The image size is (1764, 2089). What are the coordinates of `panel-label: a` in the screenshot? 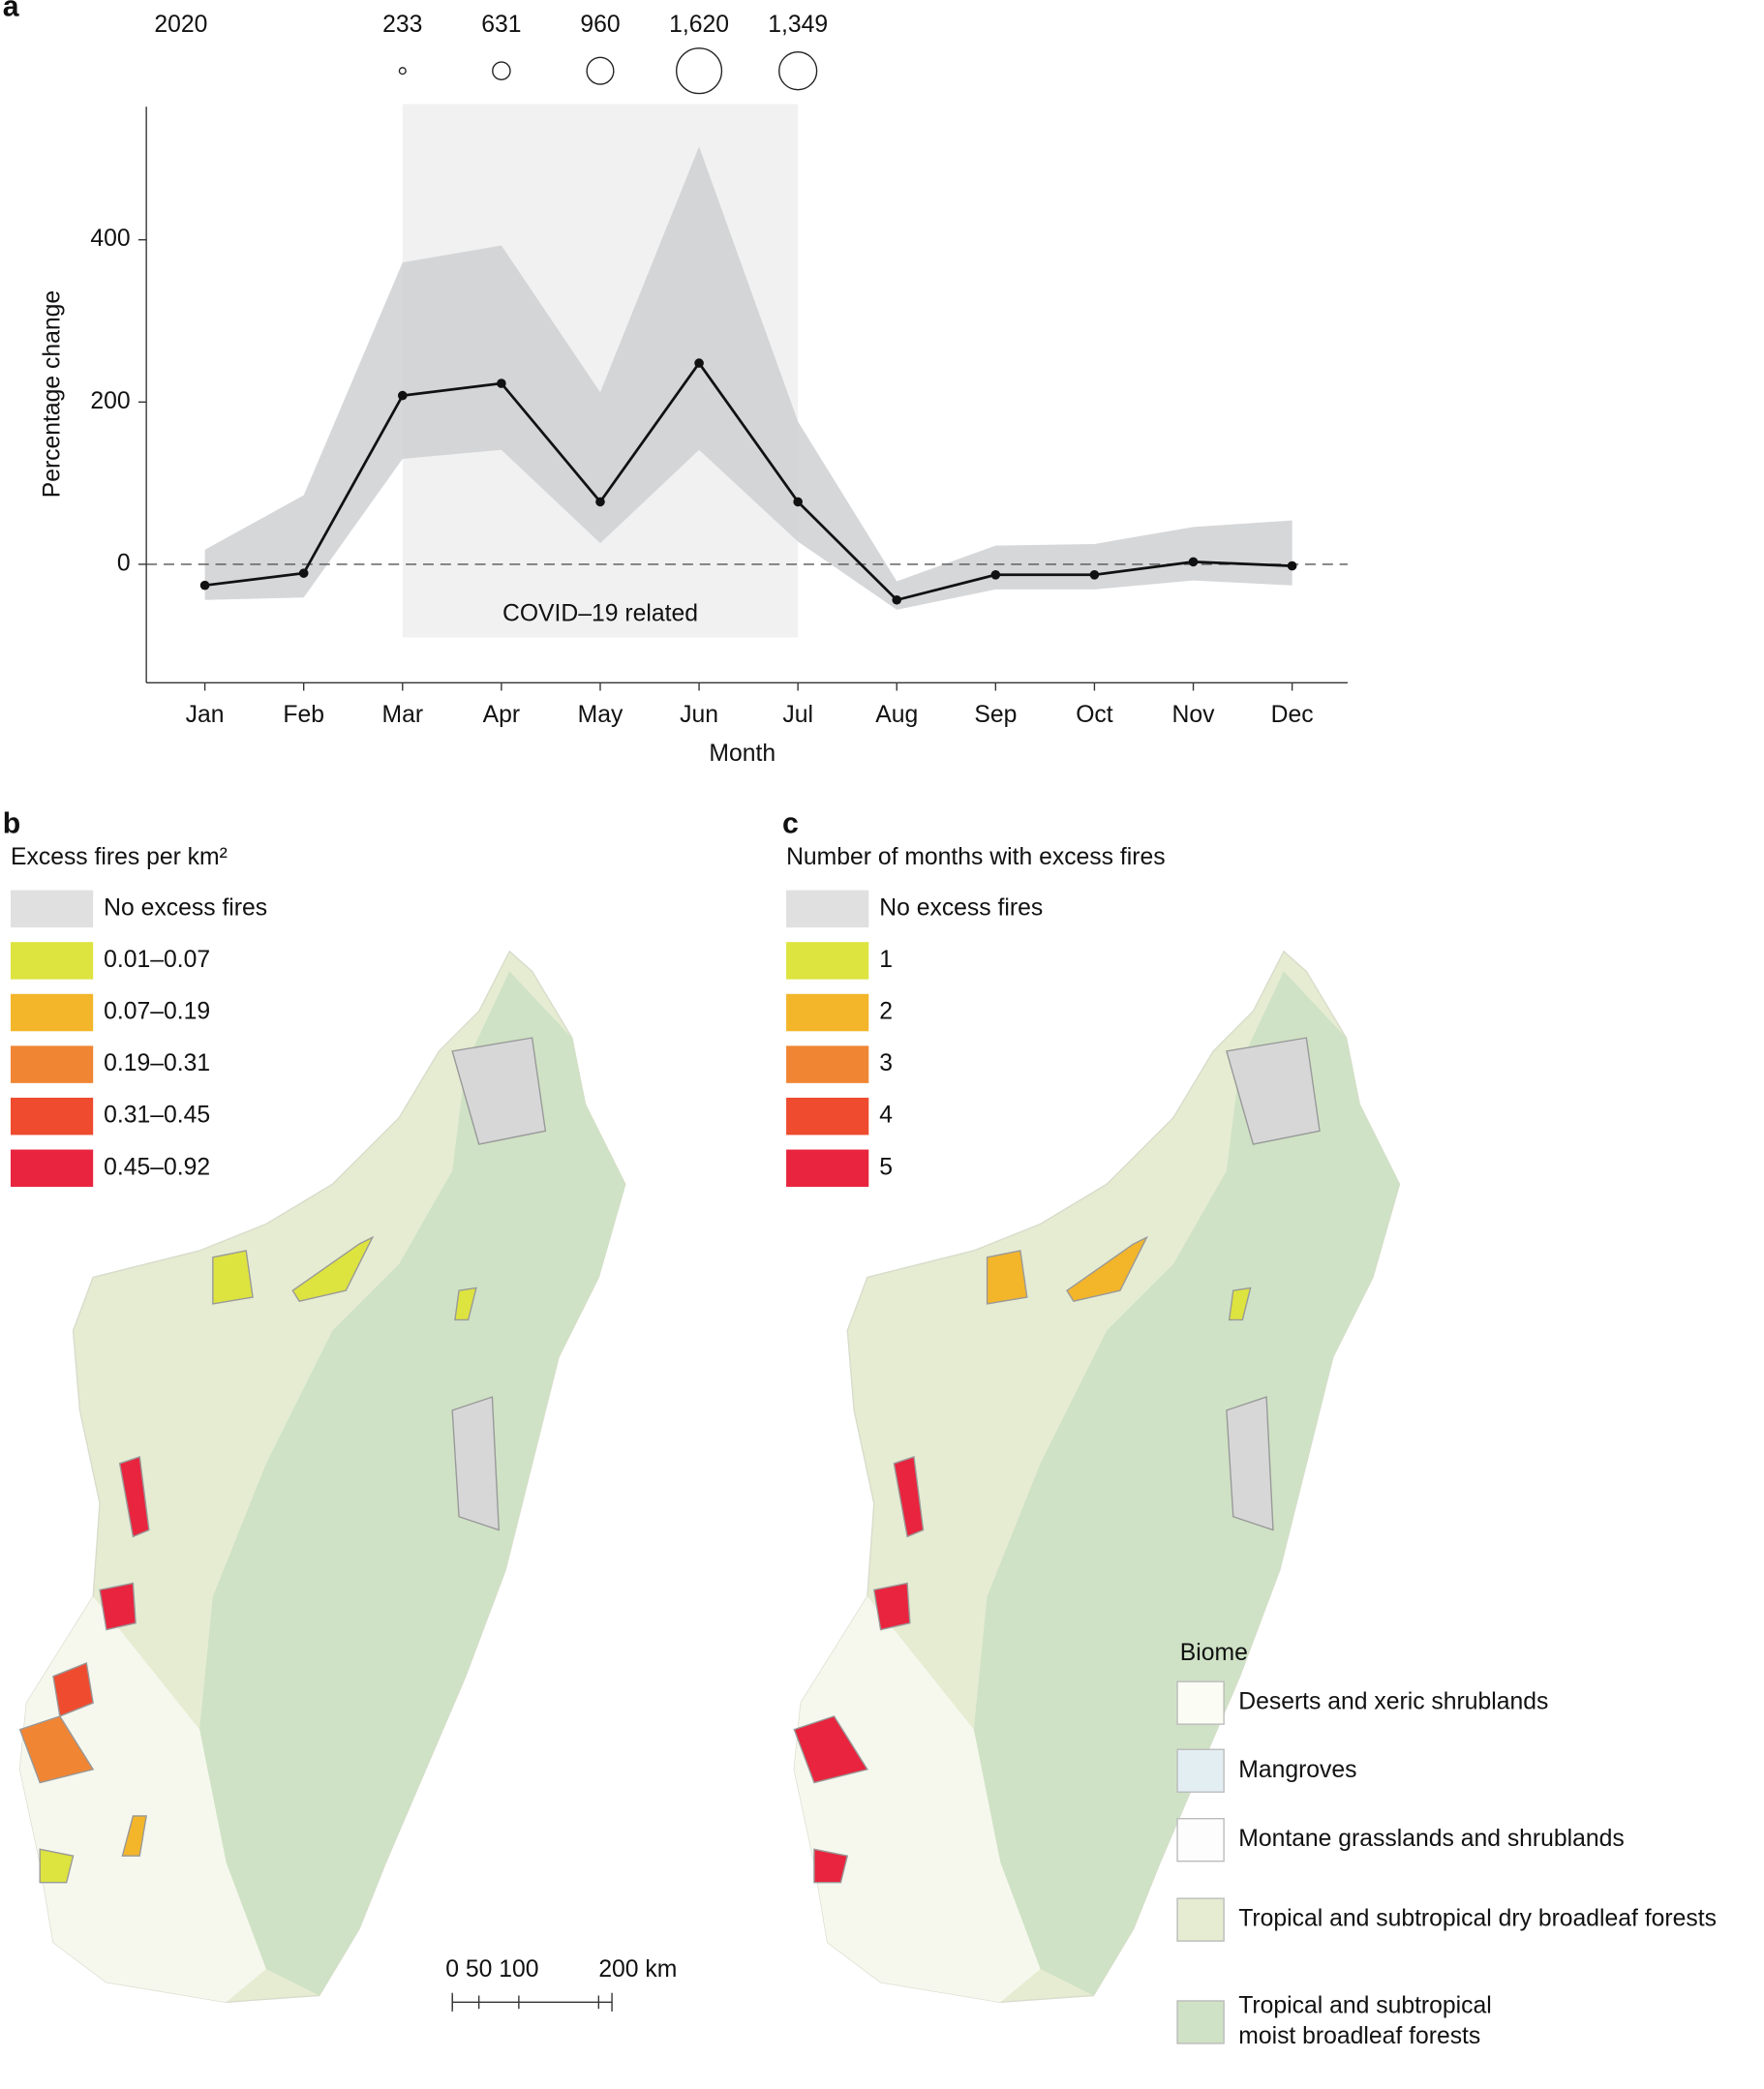 It's located at (11, 11).